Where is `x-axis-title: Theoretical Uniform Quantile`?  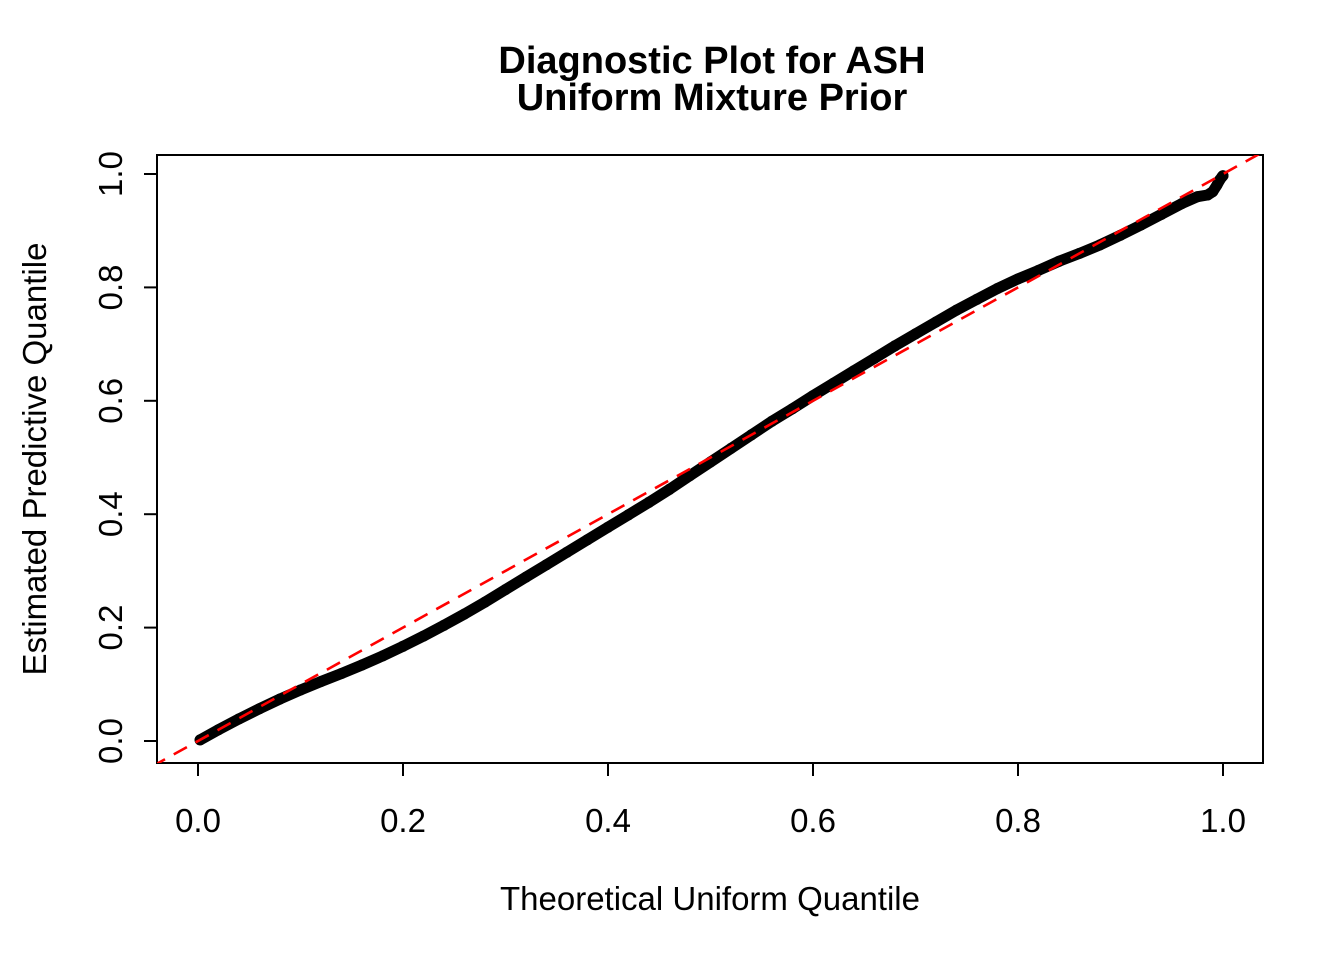 x-axis-title: Theoretical Uniform Quantile is located at coordinates (710, 898).